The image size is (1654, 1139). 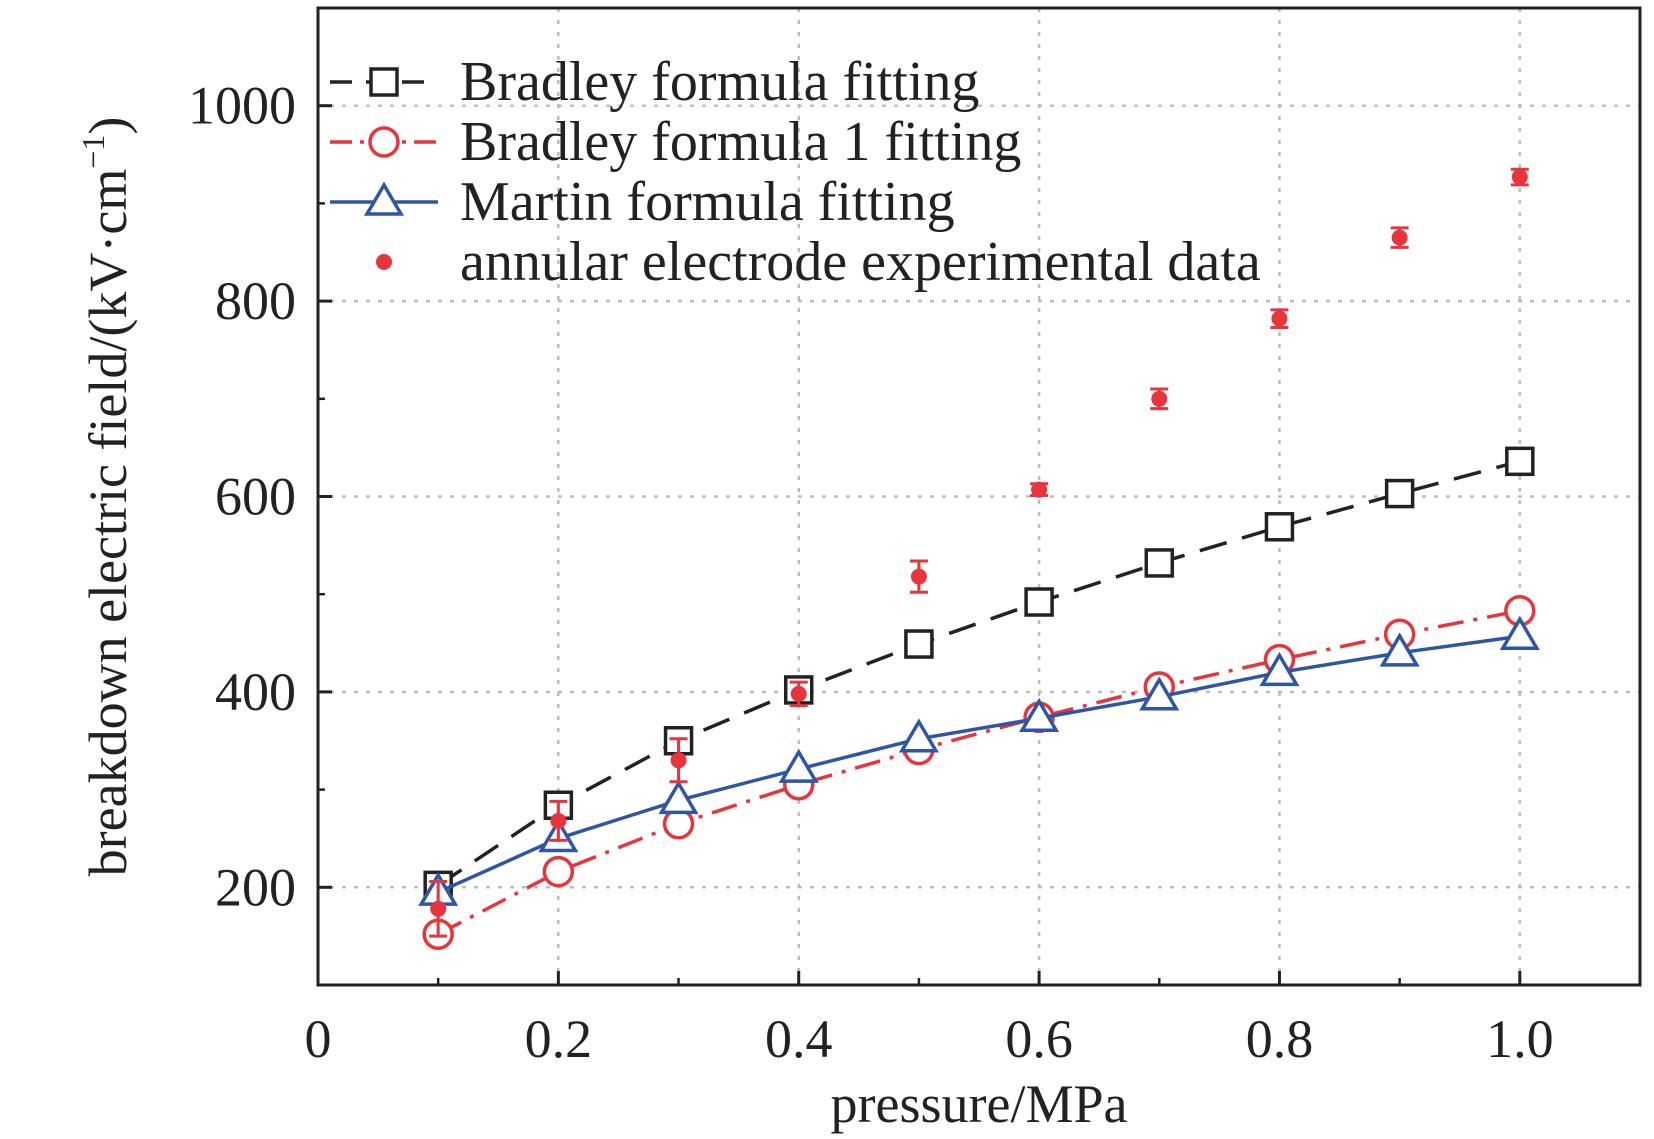 I want to click on y-tick-label: 200, so click(x=255, y=887).